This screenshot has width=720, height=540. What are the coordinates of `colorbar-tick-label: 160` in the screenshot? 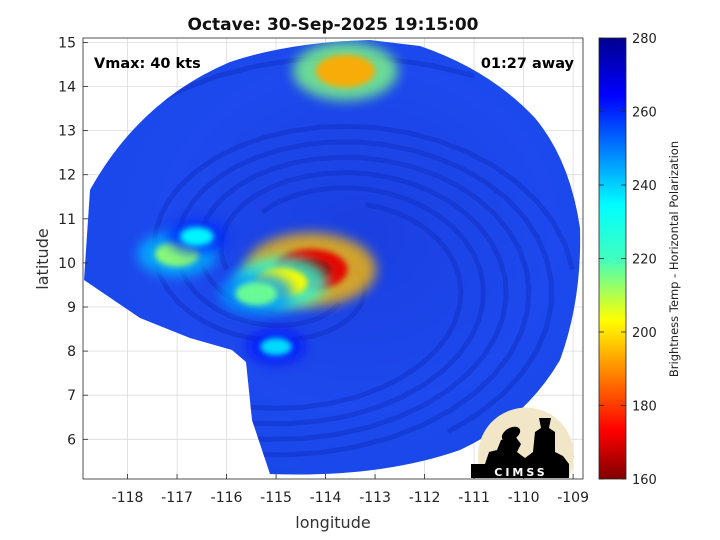 It's located at (644, 480).